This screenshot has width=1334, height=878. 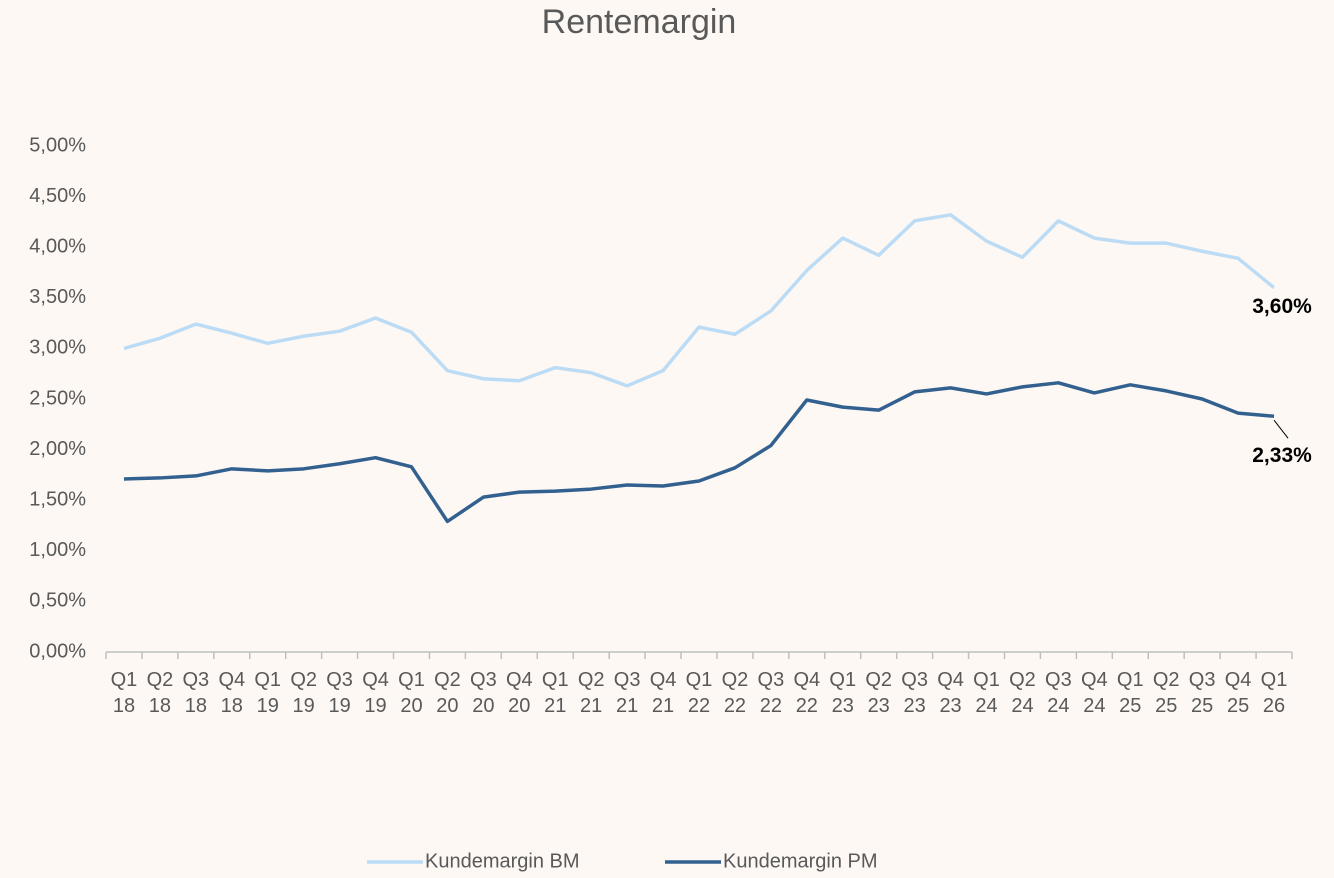 What do you see at coordinates (639, 22) in the screenshot?
I see `chart-title: Rentemargin` at bounding box center [639, 22].